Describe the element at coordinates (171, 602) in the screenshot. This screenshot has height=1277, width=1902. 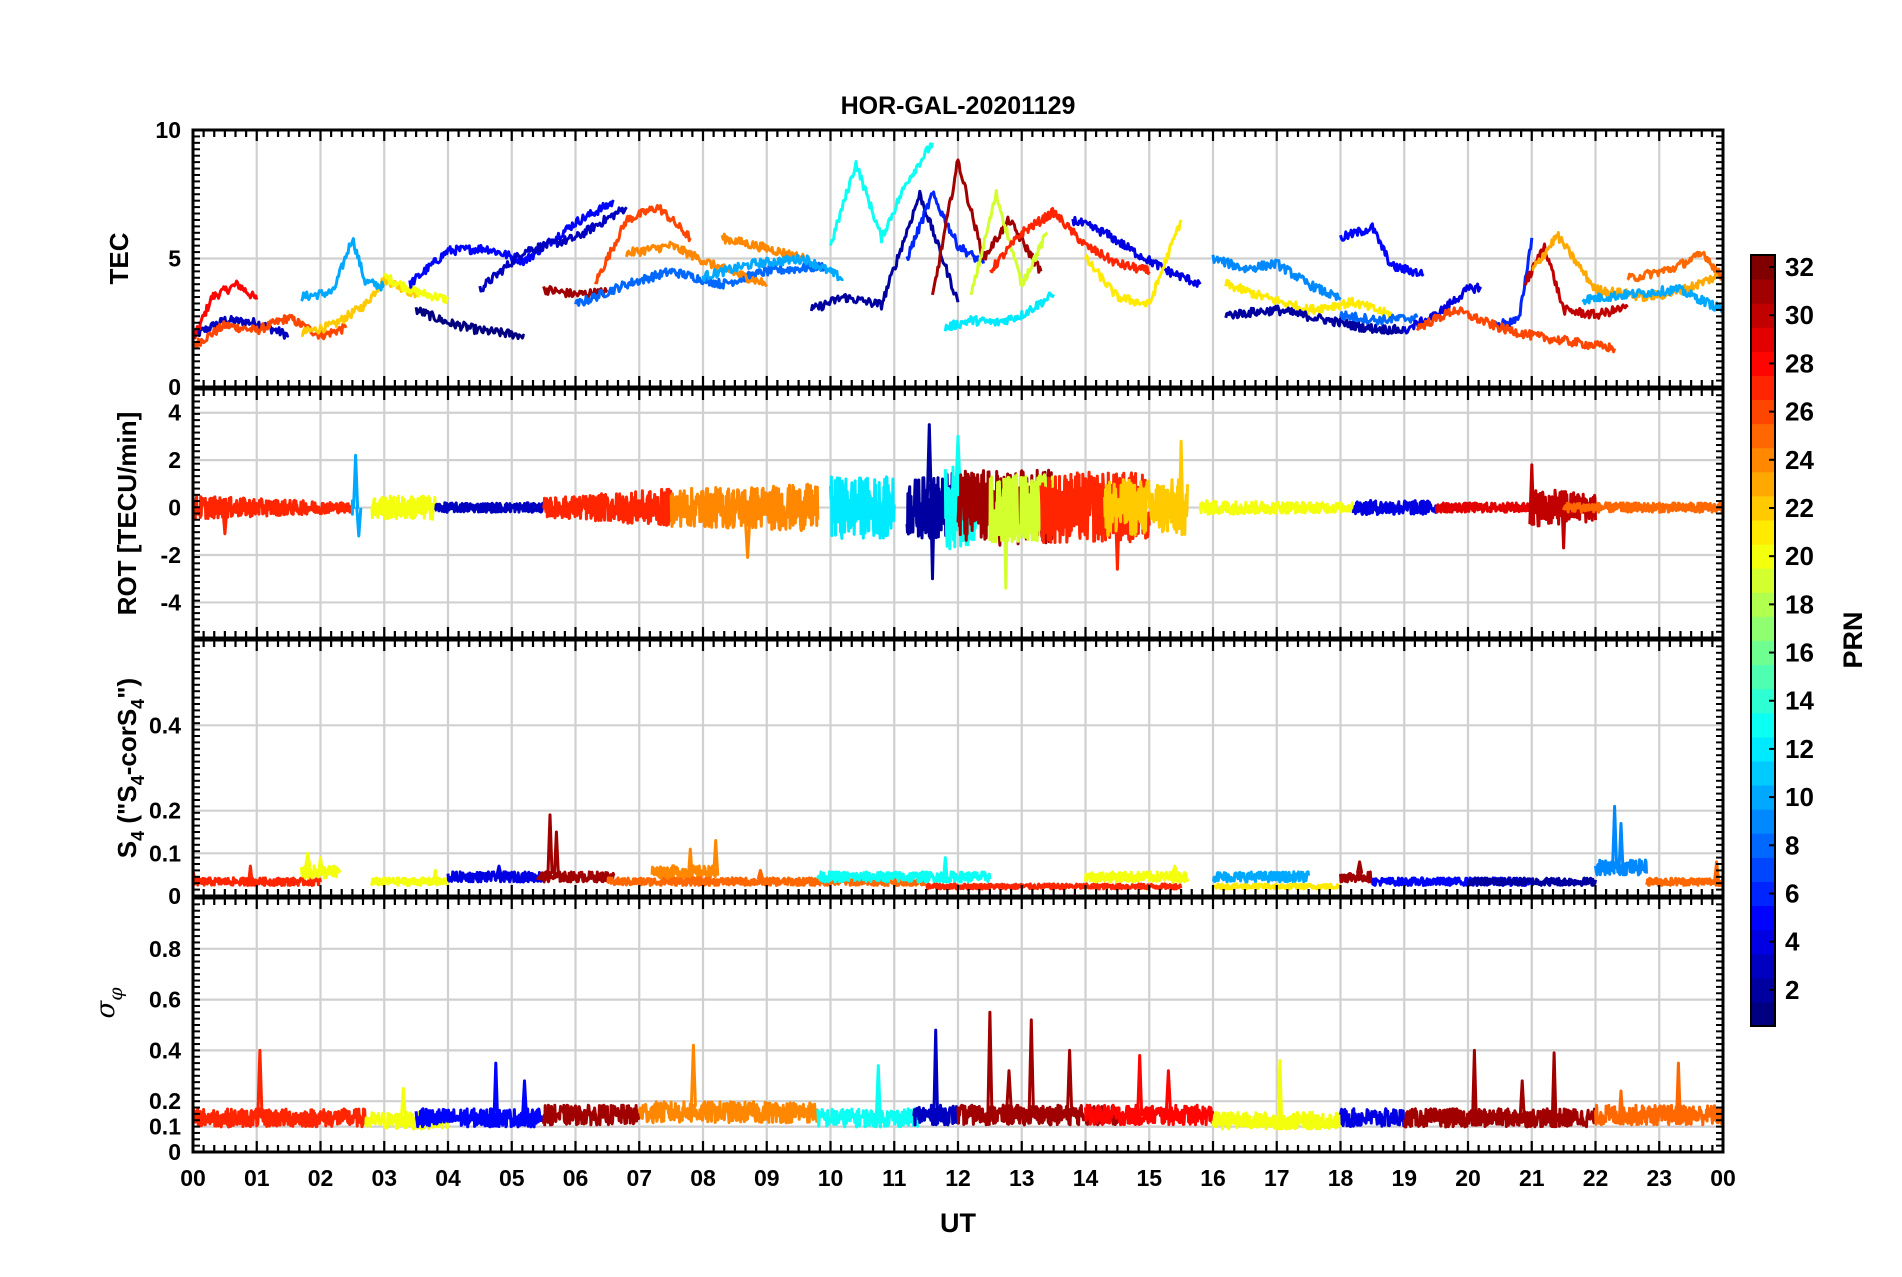
I see `y-tick-label: -4` at that location.